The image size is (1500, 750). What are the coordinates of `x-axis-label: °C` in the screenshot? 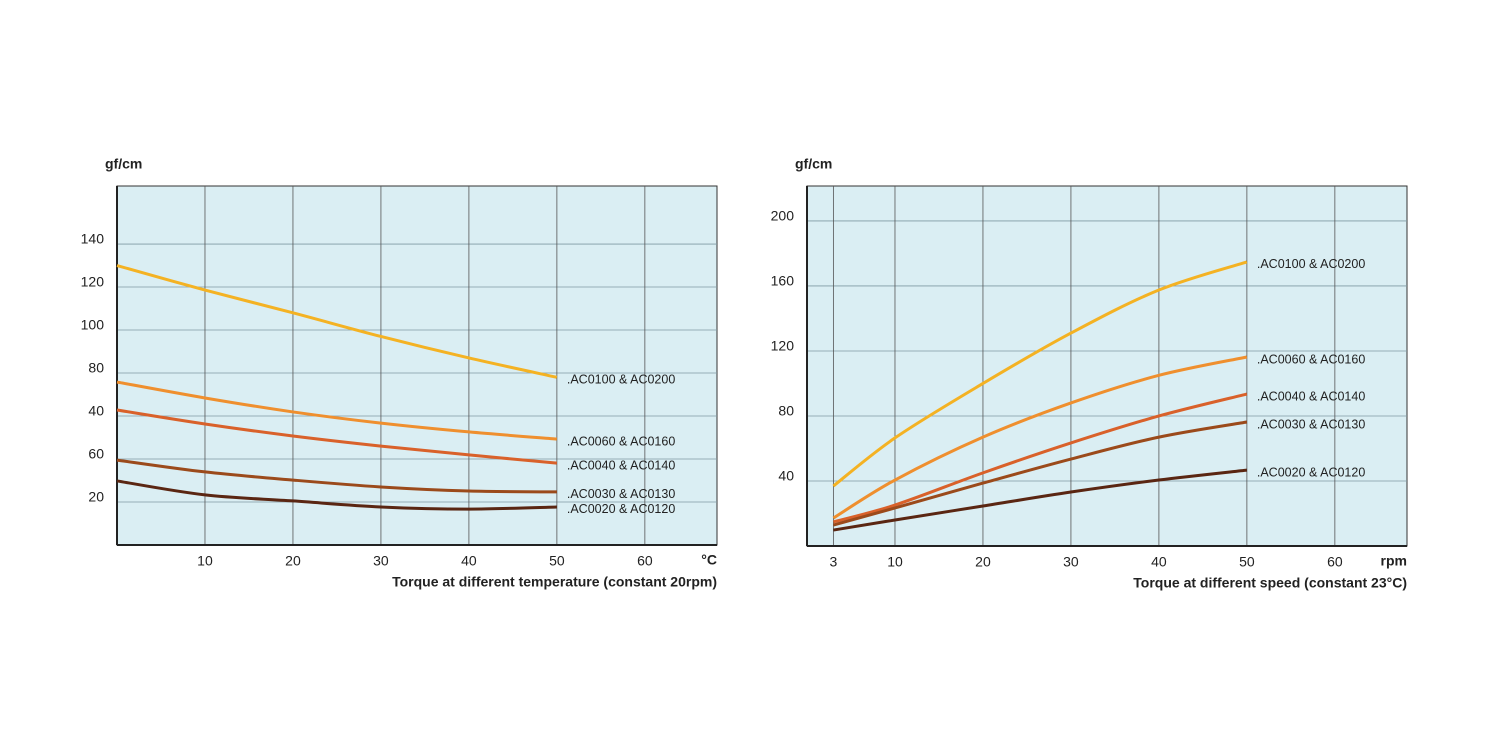 It's located at (709, 560).